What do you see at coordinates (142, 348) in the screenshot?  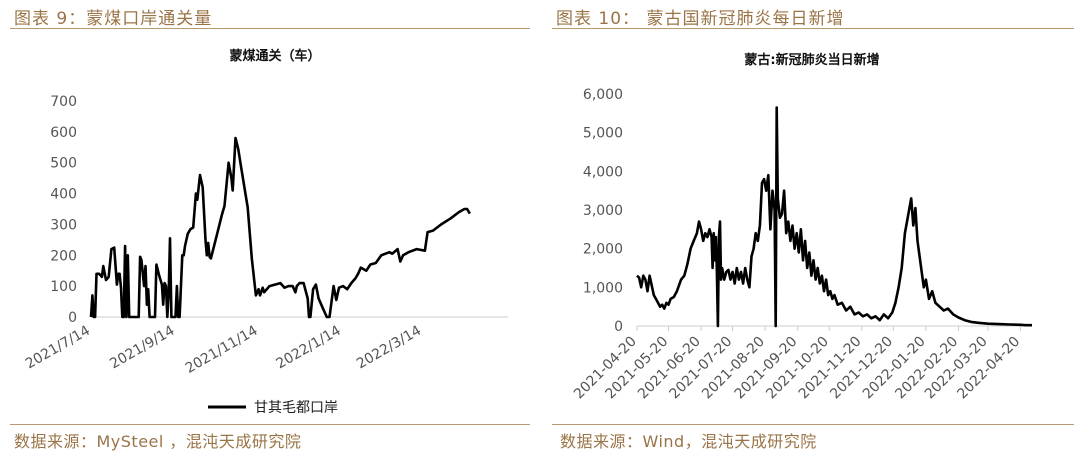 I see `left-x-tick-label: 2021/9/14` at bounding box center [142, 348].